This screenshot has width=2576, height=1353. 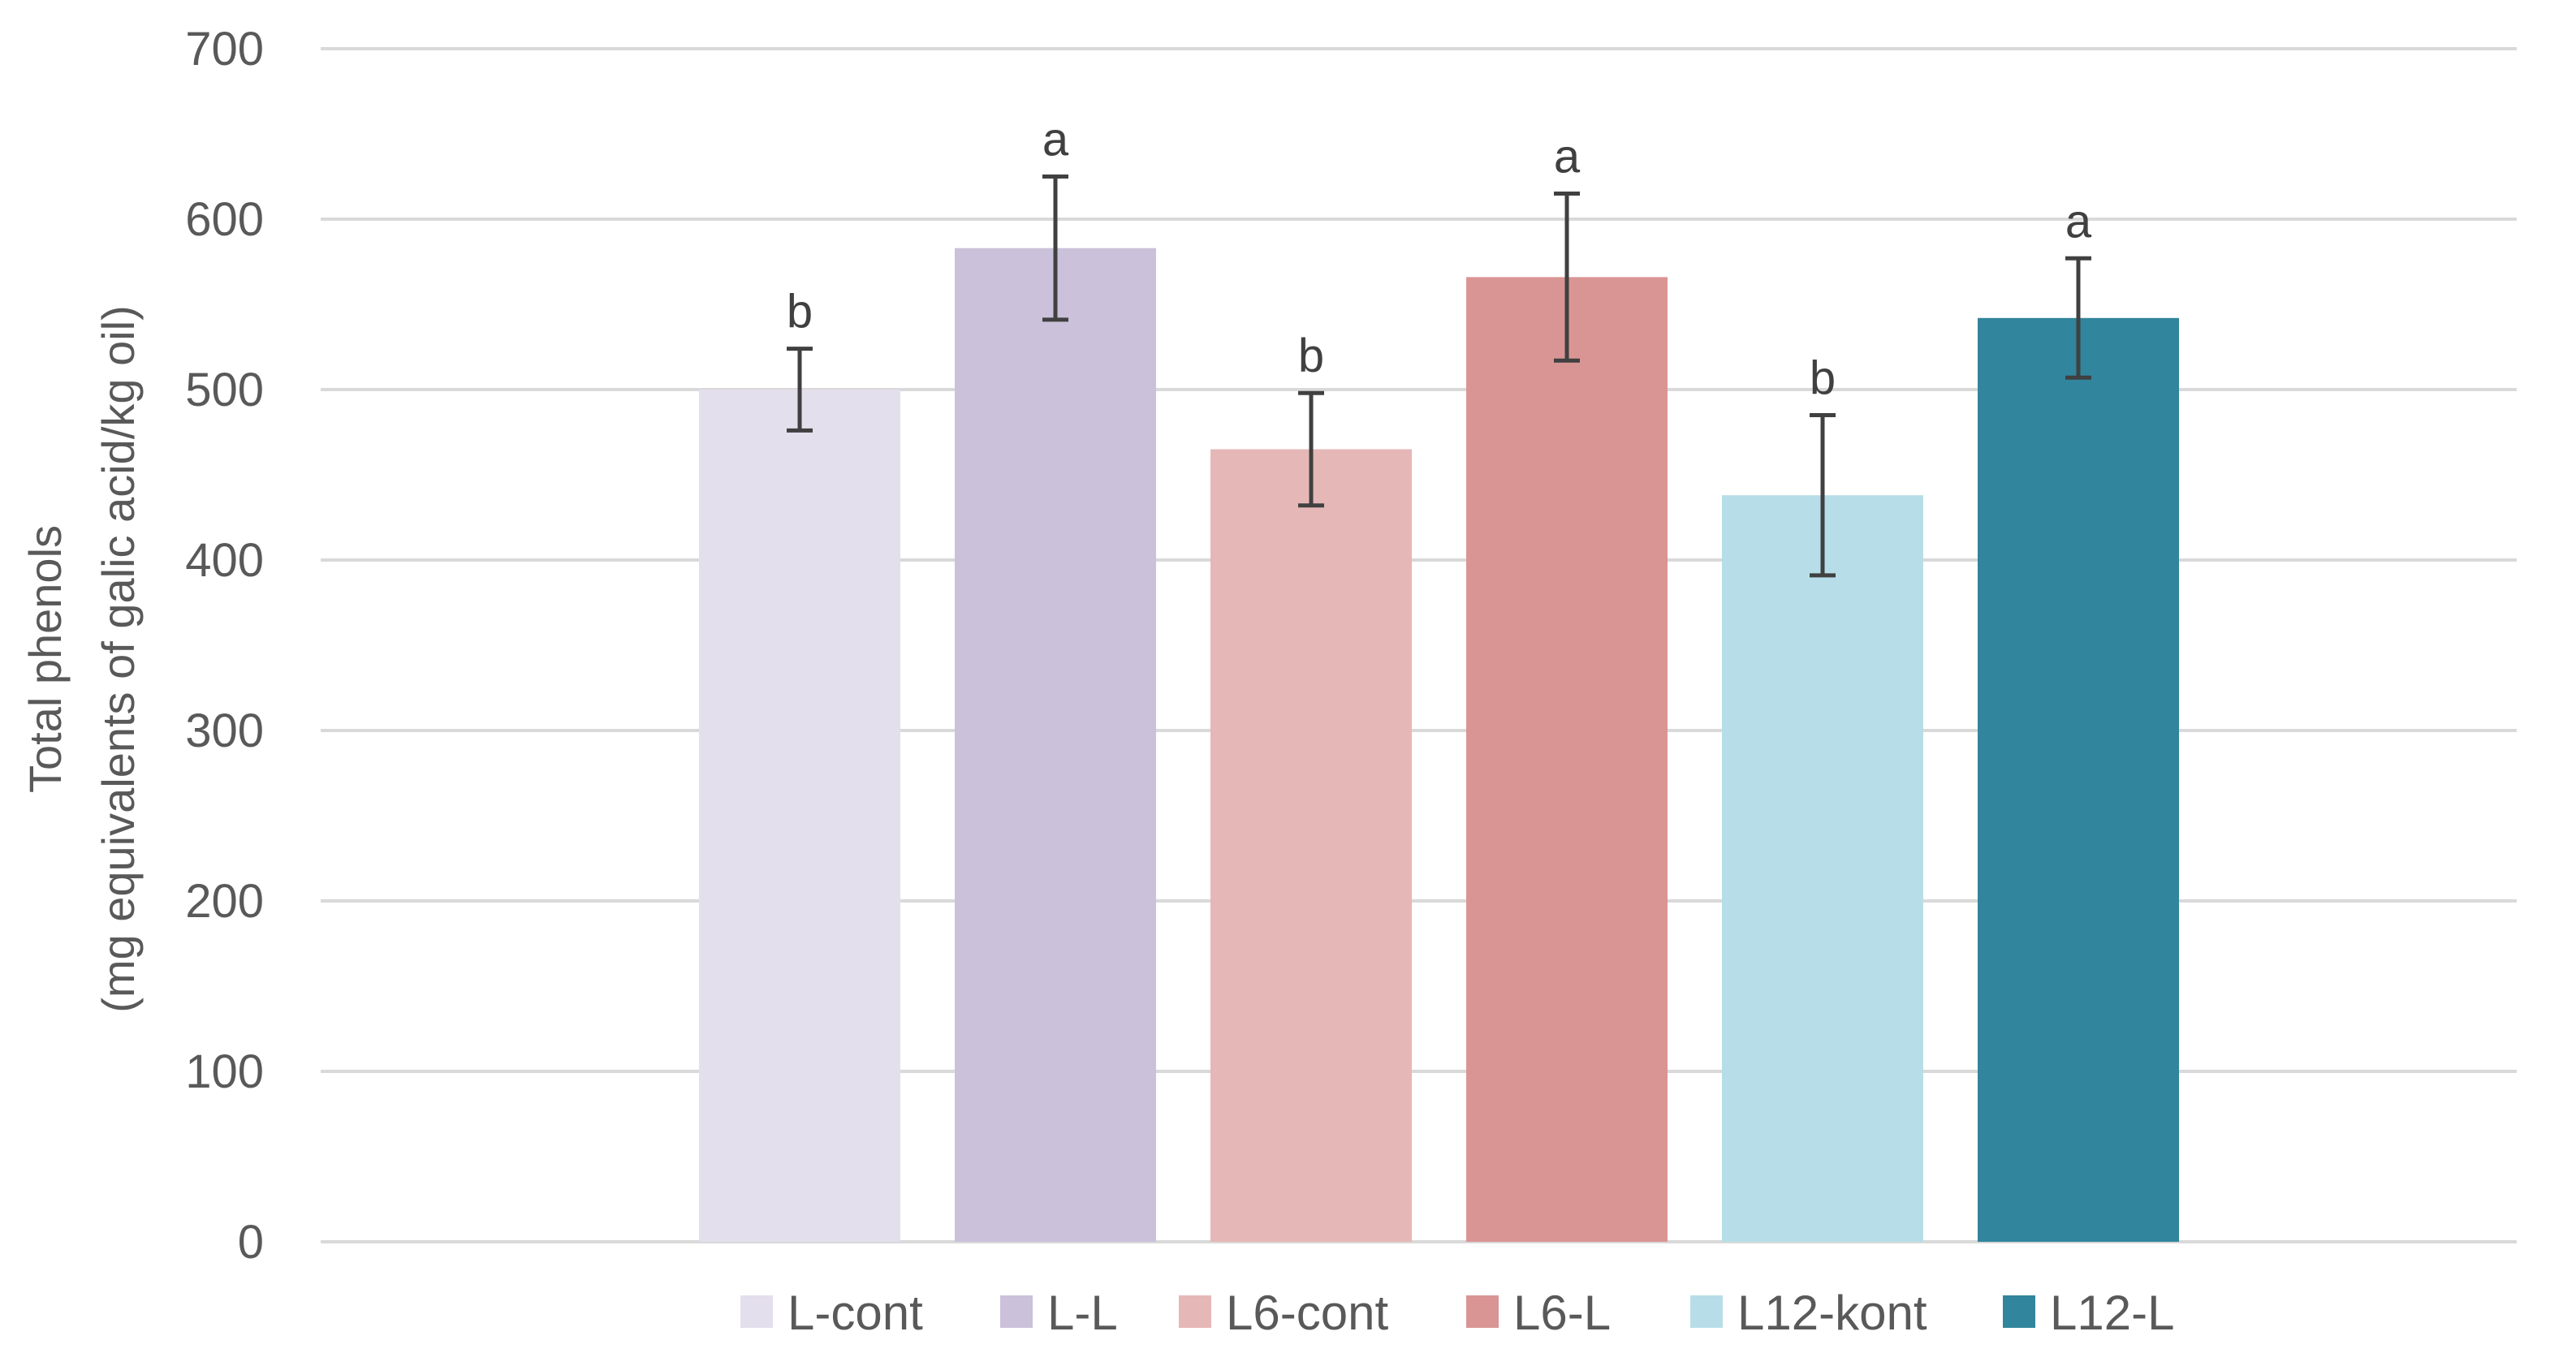 What do you see at coordinates (799, 816) in the screenshot?
I see `bar-L-cont` at bounding box center [799, 816].